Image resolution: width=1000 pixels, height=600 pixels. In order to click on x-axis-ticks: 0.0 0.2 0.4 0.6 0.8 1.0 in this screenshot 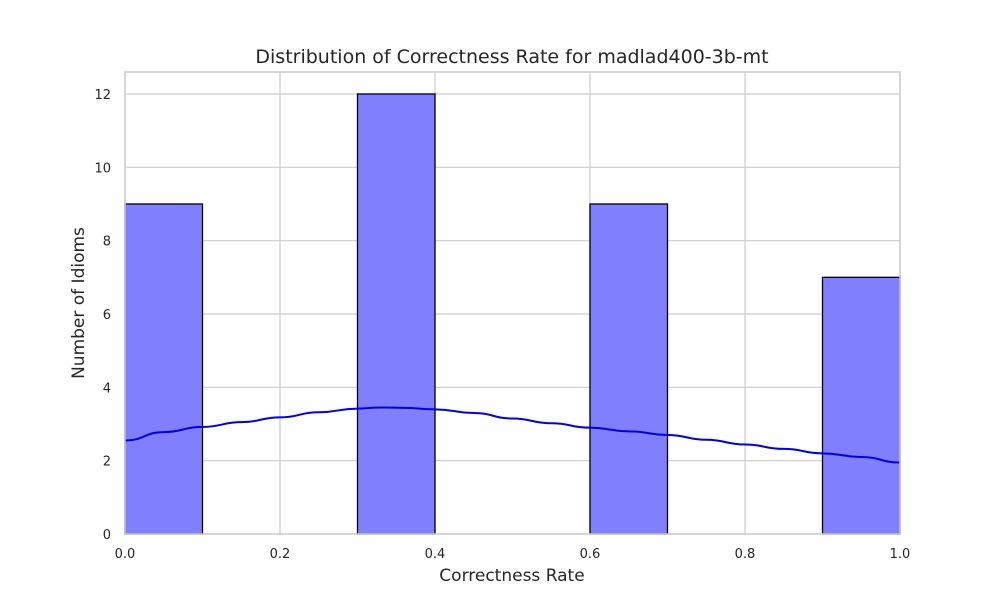, I will do `click(513, 554)`.